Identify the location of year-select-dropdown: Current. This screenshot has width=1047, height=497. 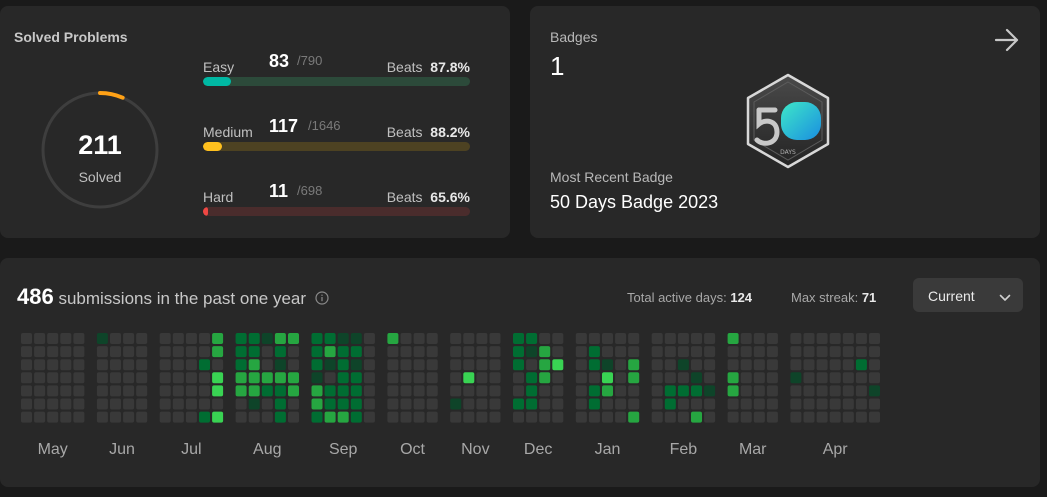
(968, 295).